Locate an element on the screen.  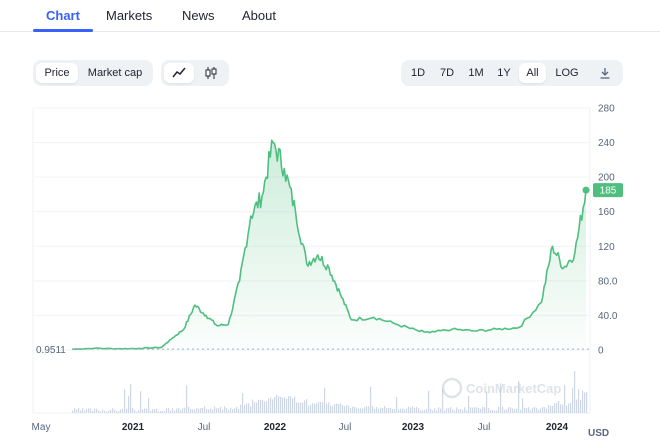
range-1d-button: 1D is located at coordinates (418, 73).